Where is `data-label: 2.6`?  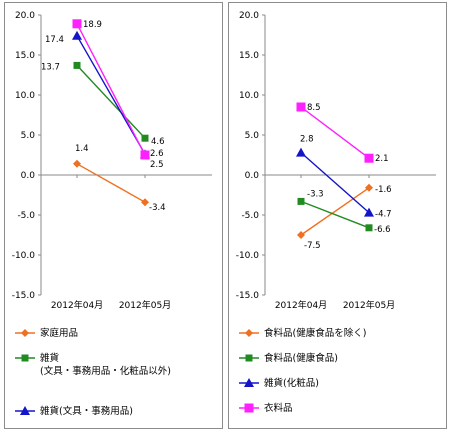 data-label: 2.6 is located at coordinates (157, 154).